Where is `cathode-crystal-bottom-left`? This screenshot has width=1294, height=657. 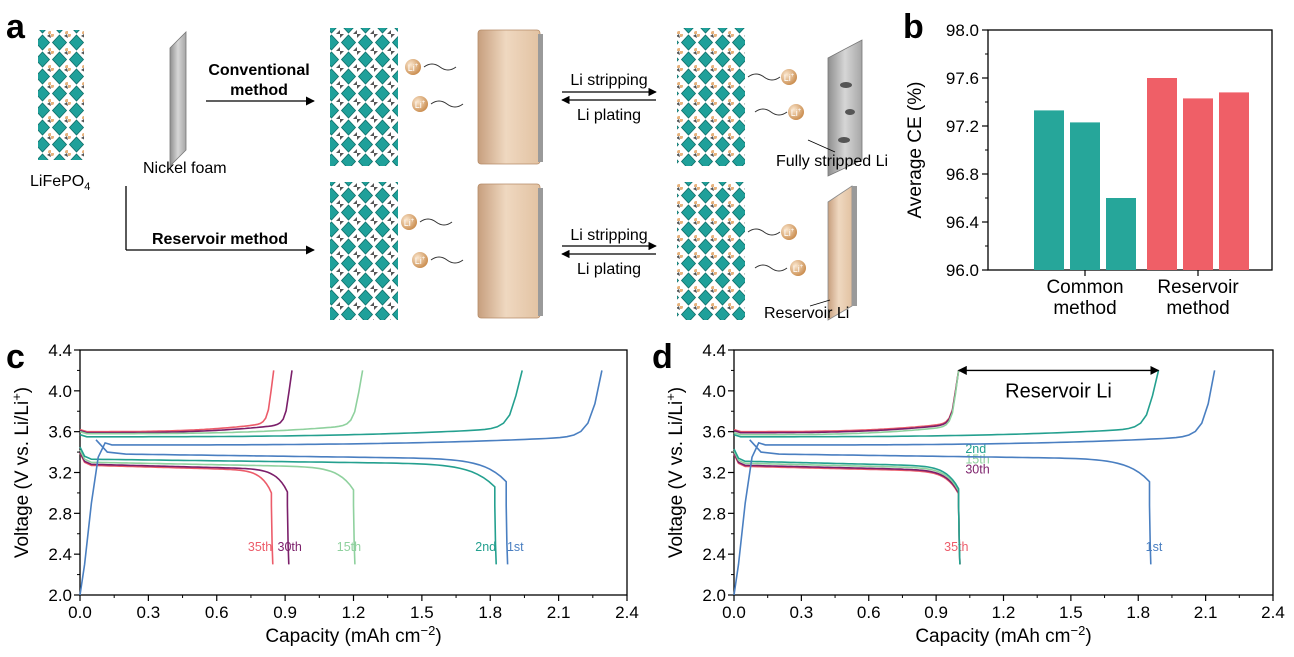 cathode-crystal-bottom-left is located at coordinates (364, 251).